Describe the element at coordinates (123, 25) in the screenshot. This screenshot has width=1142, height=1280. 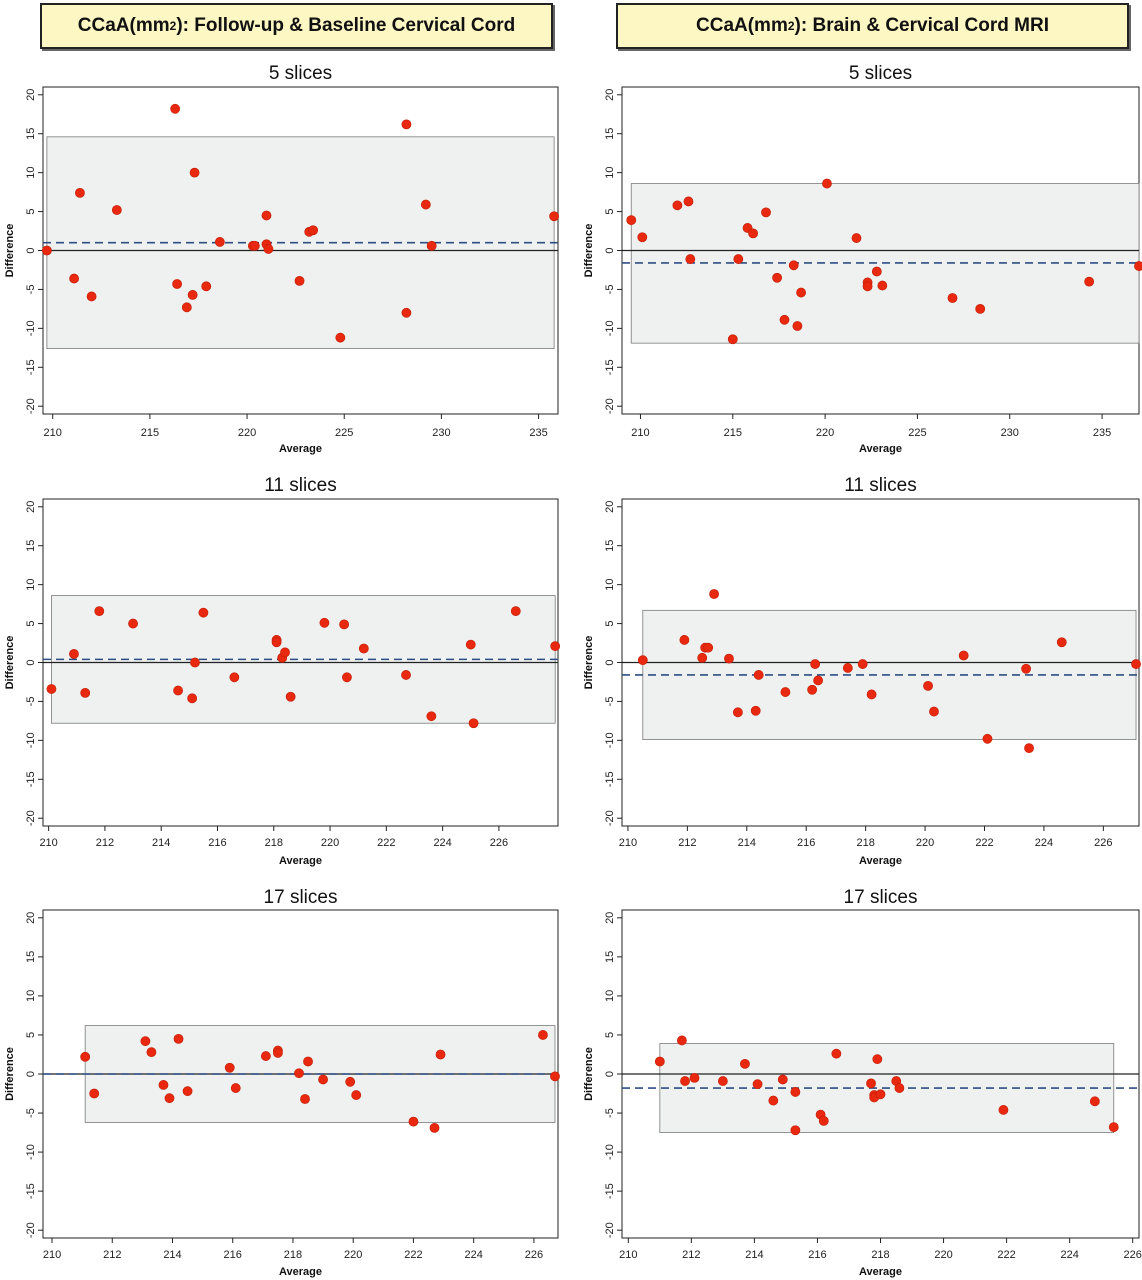
I see `left-header-prefix: CCaA(mm` at that location.